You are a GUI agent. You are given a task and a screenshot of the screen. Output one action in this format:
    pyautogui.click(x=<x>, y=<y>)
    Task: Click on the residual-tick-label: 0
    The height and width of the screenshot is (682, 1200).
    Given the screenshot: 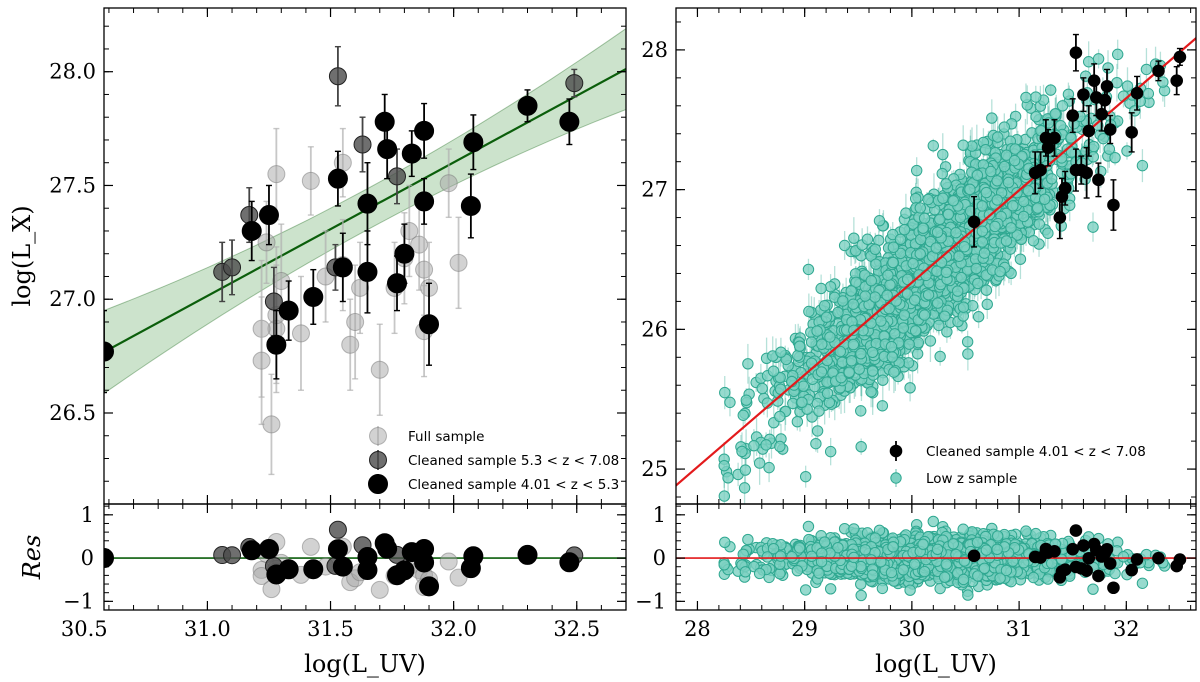 What is the action you would take?
    pyautogui.click(x=87, y=558)
    